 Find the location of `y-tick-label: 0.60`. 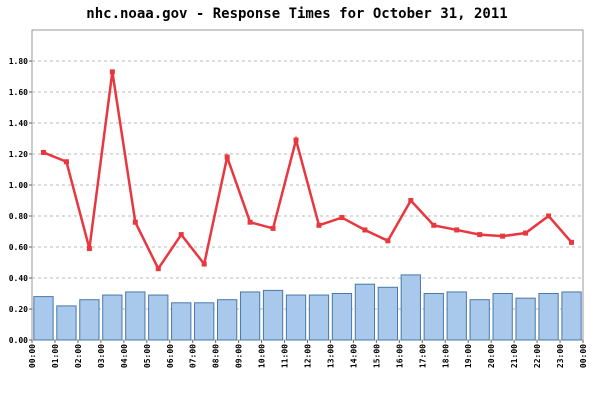

y-tick-label: 0.60 is located at coordinates (18, 247).